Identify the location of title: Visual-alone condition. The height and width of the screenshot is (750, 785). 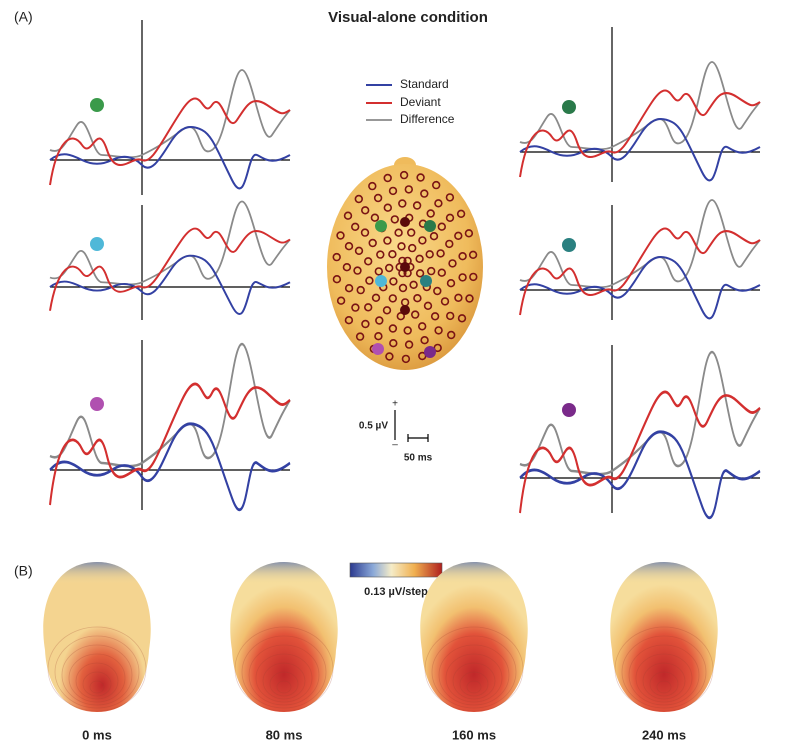
(408, 17).